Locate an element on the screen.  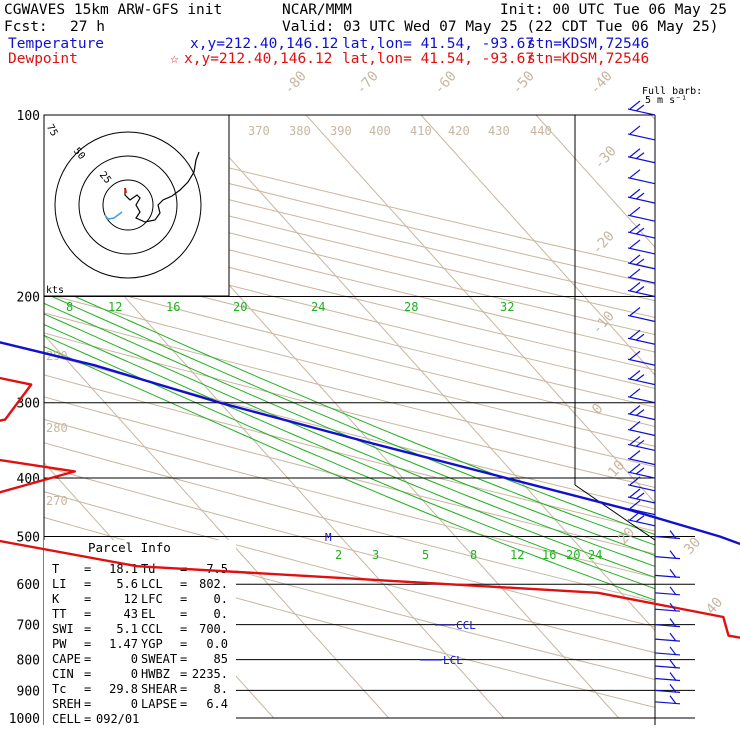
theta-e-label: 20 is located at coordinates (240, 307).